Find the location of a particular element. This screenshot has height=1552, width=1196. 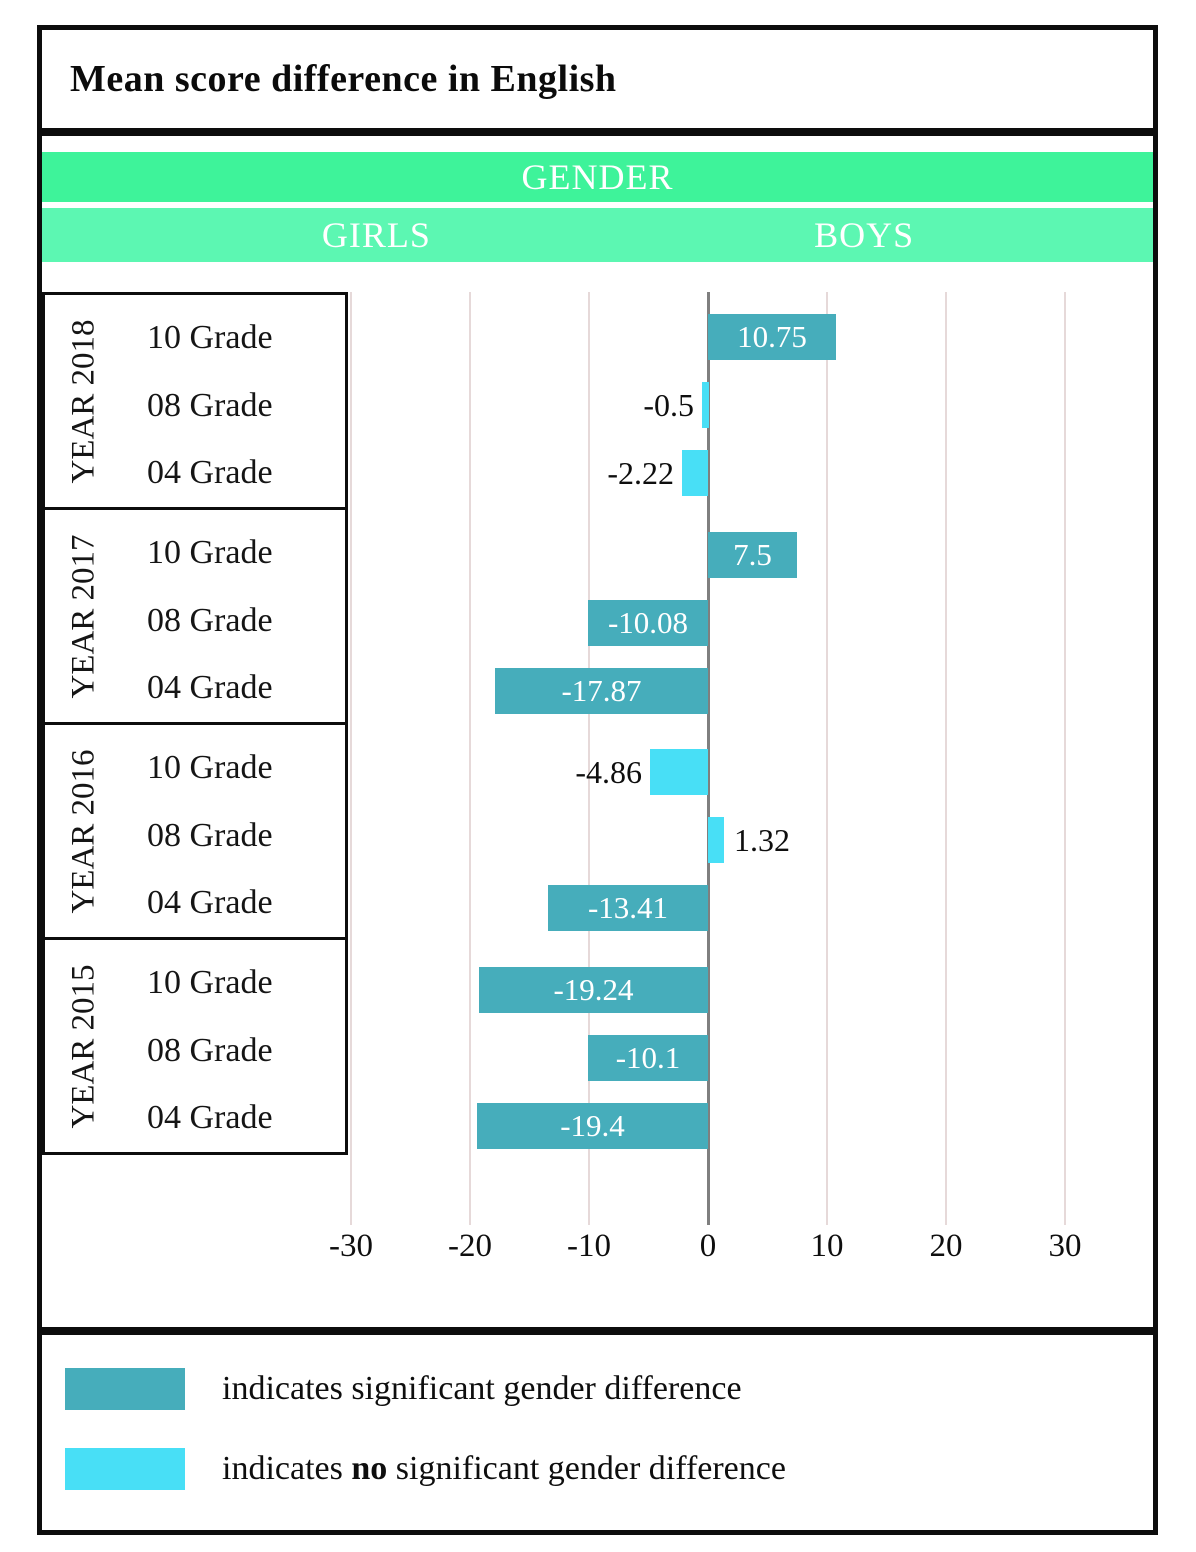

bar-significant: -10.1 is located at coordinates (648, 1058).